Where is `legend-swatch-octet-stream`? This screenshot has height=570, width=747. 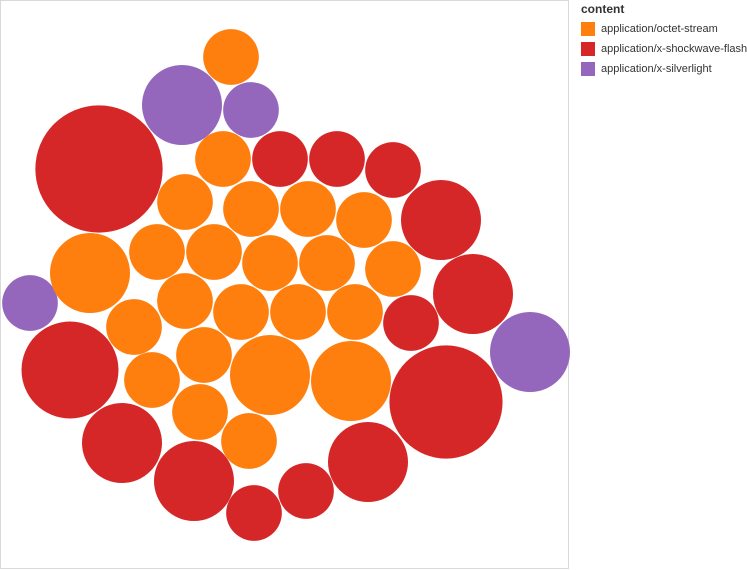 legend-swatch-octet-stream is located at coordinates (588, 29).